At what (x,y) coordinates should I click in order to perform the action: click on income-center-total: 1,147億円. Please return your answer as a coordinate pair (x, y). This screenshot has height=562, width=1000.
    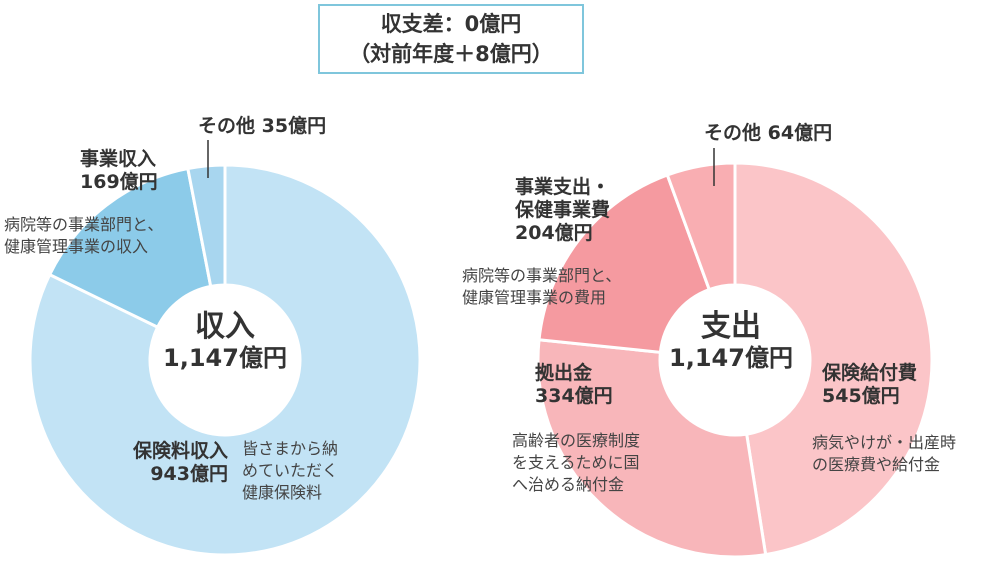
    Looking at the image, I should click on (225, 358).